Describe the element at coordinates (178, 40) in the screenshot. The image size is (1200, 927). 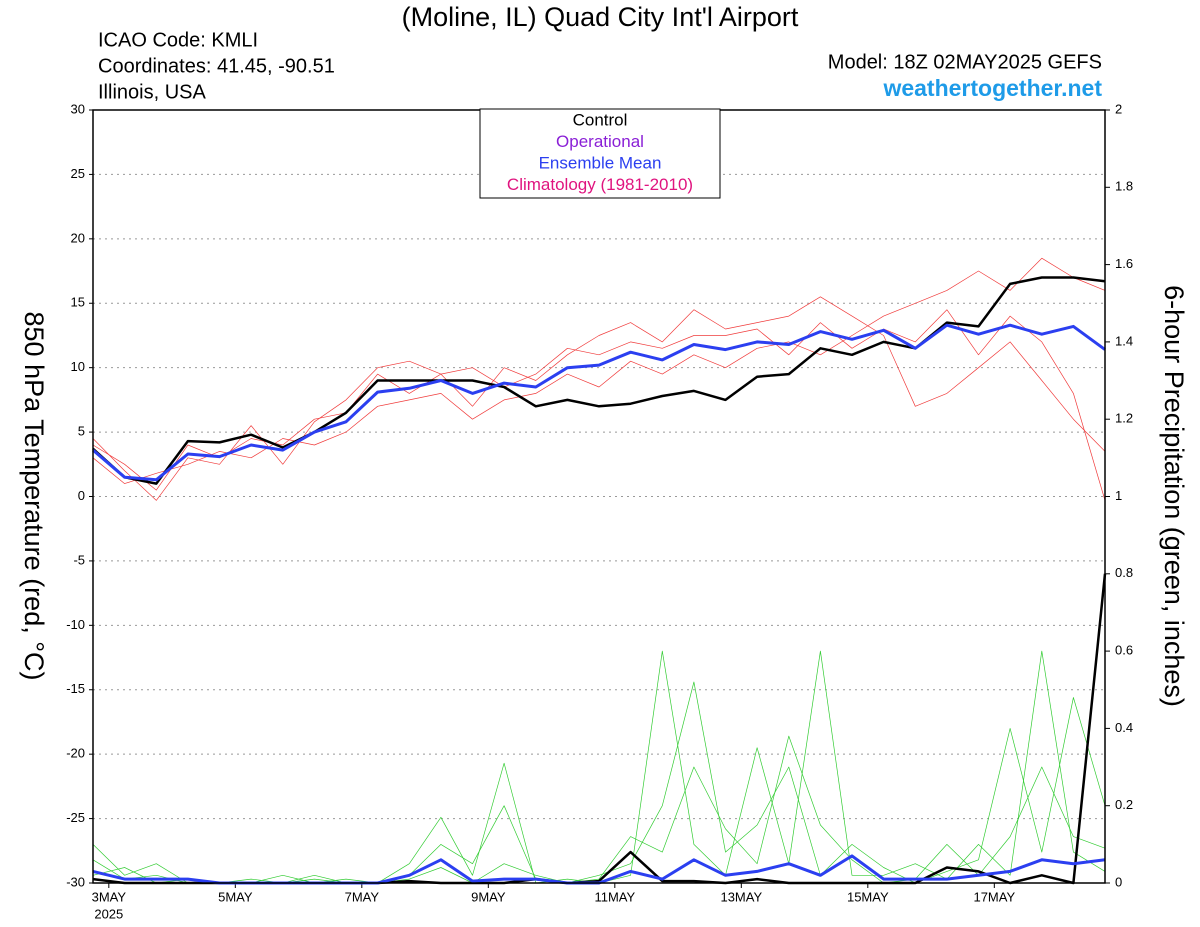
I see `info-line: ICAO Code: KMLI` at that location.